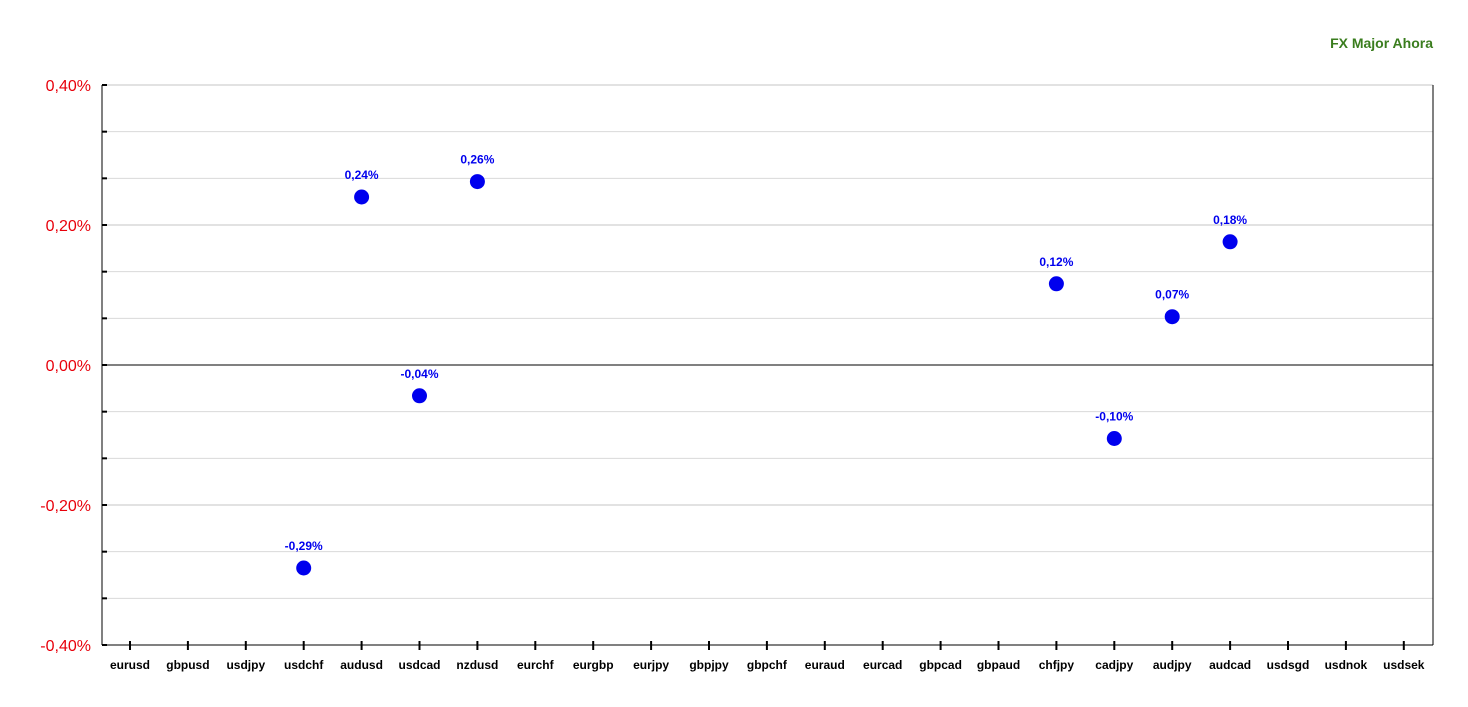 This screenshot has width=1468, height=707. I want to click on y-tick-label: -0,40%, so click(65, 646).